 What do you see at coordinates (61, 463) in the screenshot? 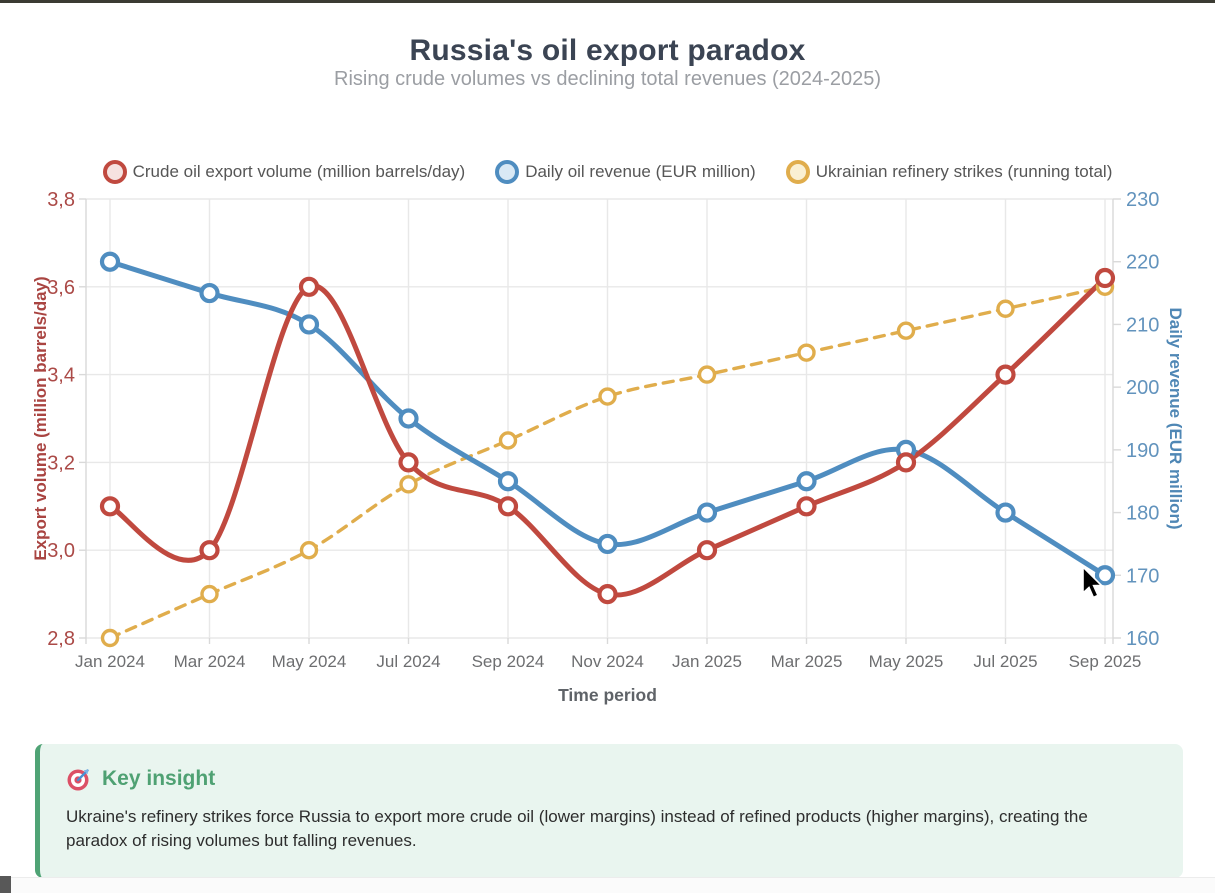
I see `left-tick-label: 3,2` at bounding box center [61, 463].